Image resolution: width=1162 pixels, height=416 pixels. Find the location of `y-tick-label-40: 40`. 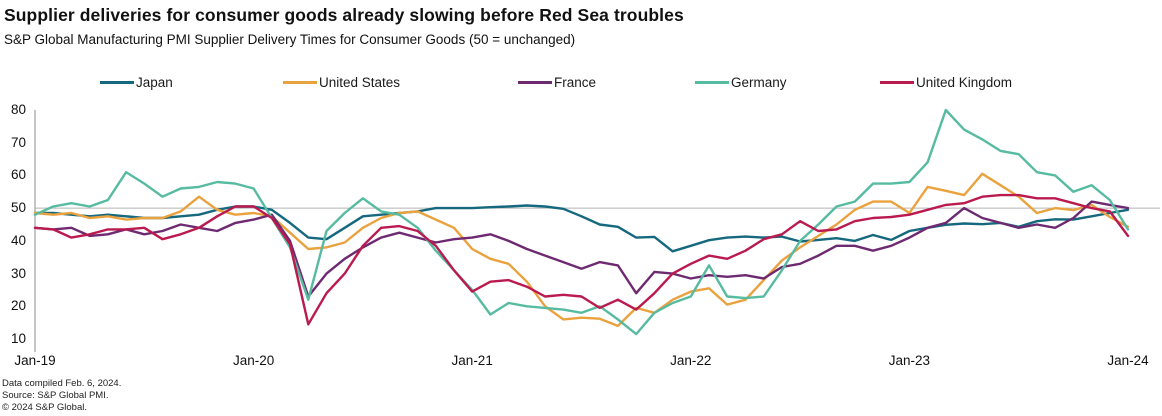

y-tick-label-40: 40 is located at coordinates (18, 240).